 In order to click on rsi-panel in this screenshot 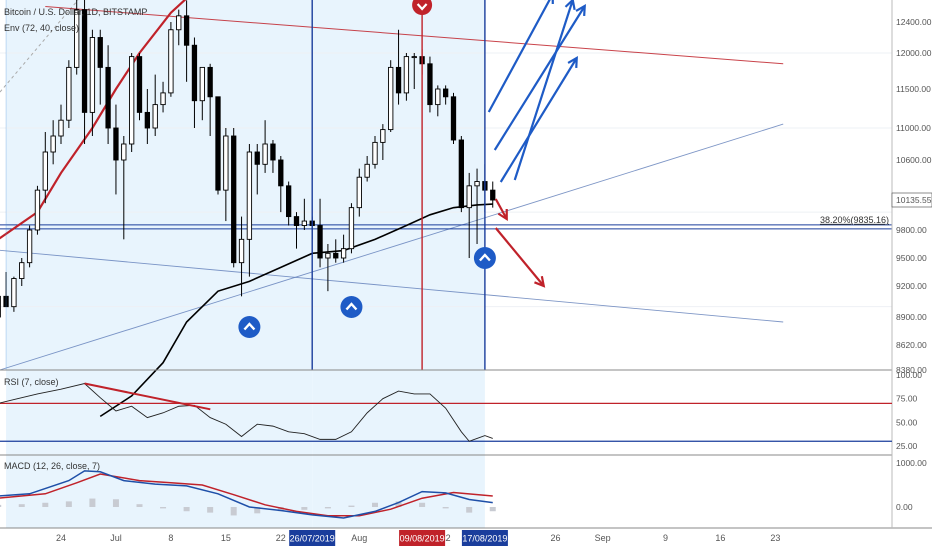, I will do `click(446, 412)`.